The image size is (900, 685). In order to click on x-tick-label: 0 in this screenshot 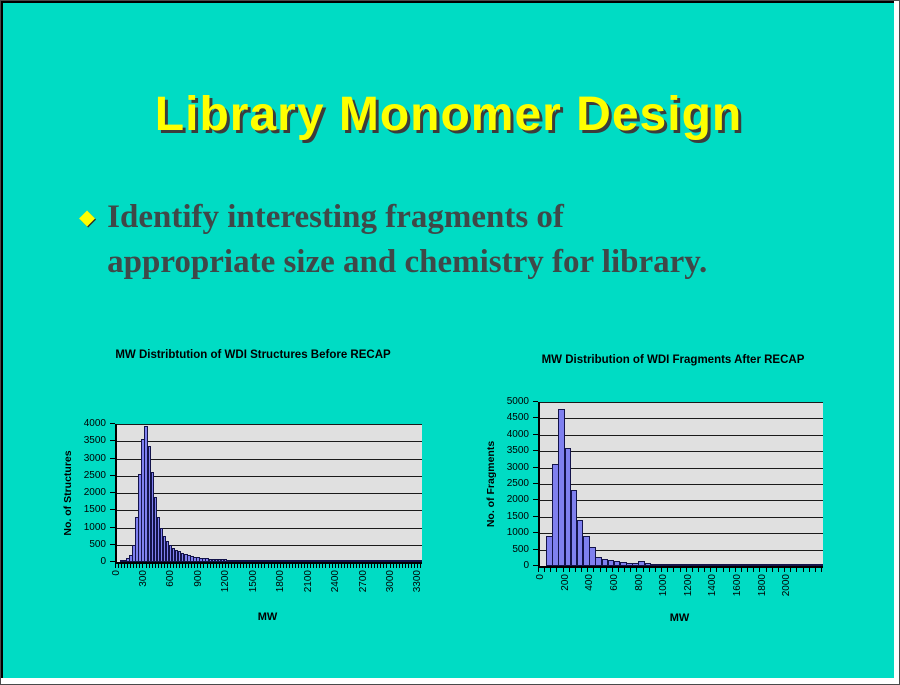, I will do `click(541, 577)`.